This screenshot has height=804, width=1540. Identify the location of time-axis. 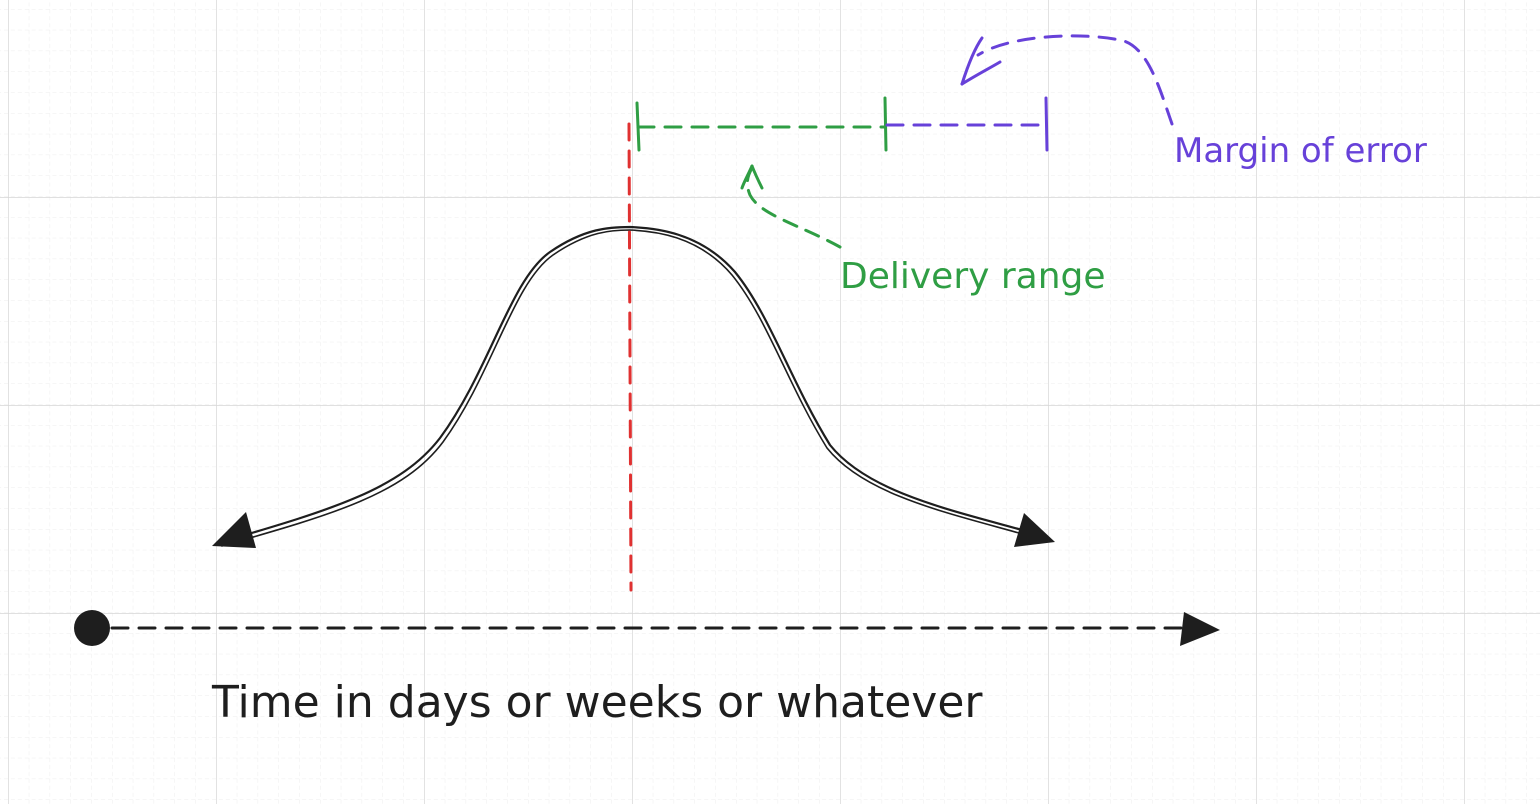
(647, 628).